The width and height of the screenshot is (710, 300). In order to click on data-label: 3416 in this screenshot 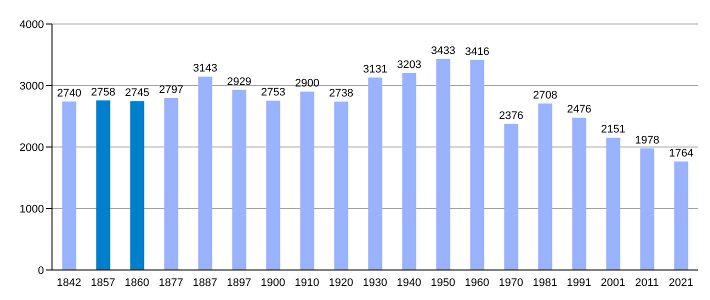, I will do `click(477, 52)`.